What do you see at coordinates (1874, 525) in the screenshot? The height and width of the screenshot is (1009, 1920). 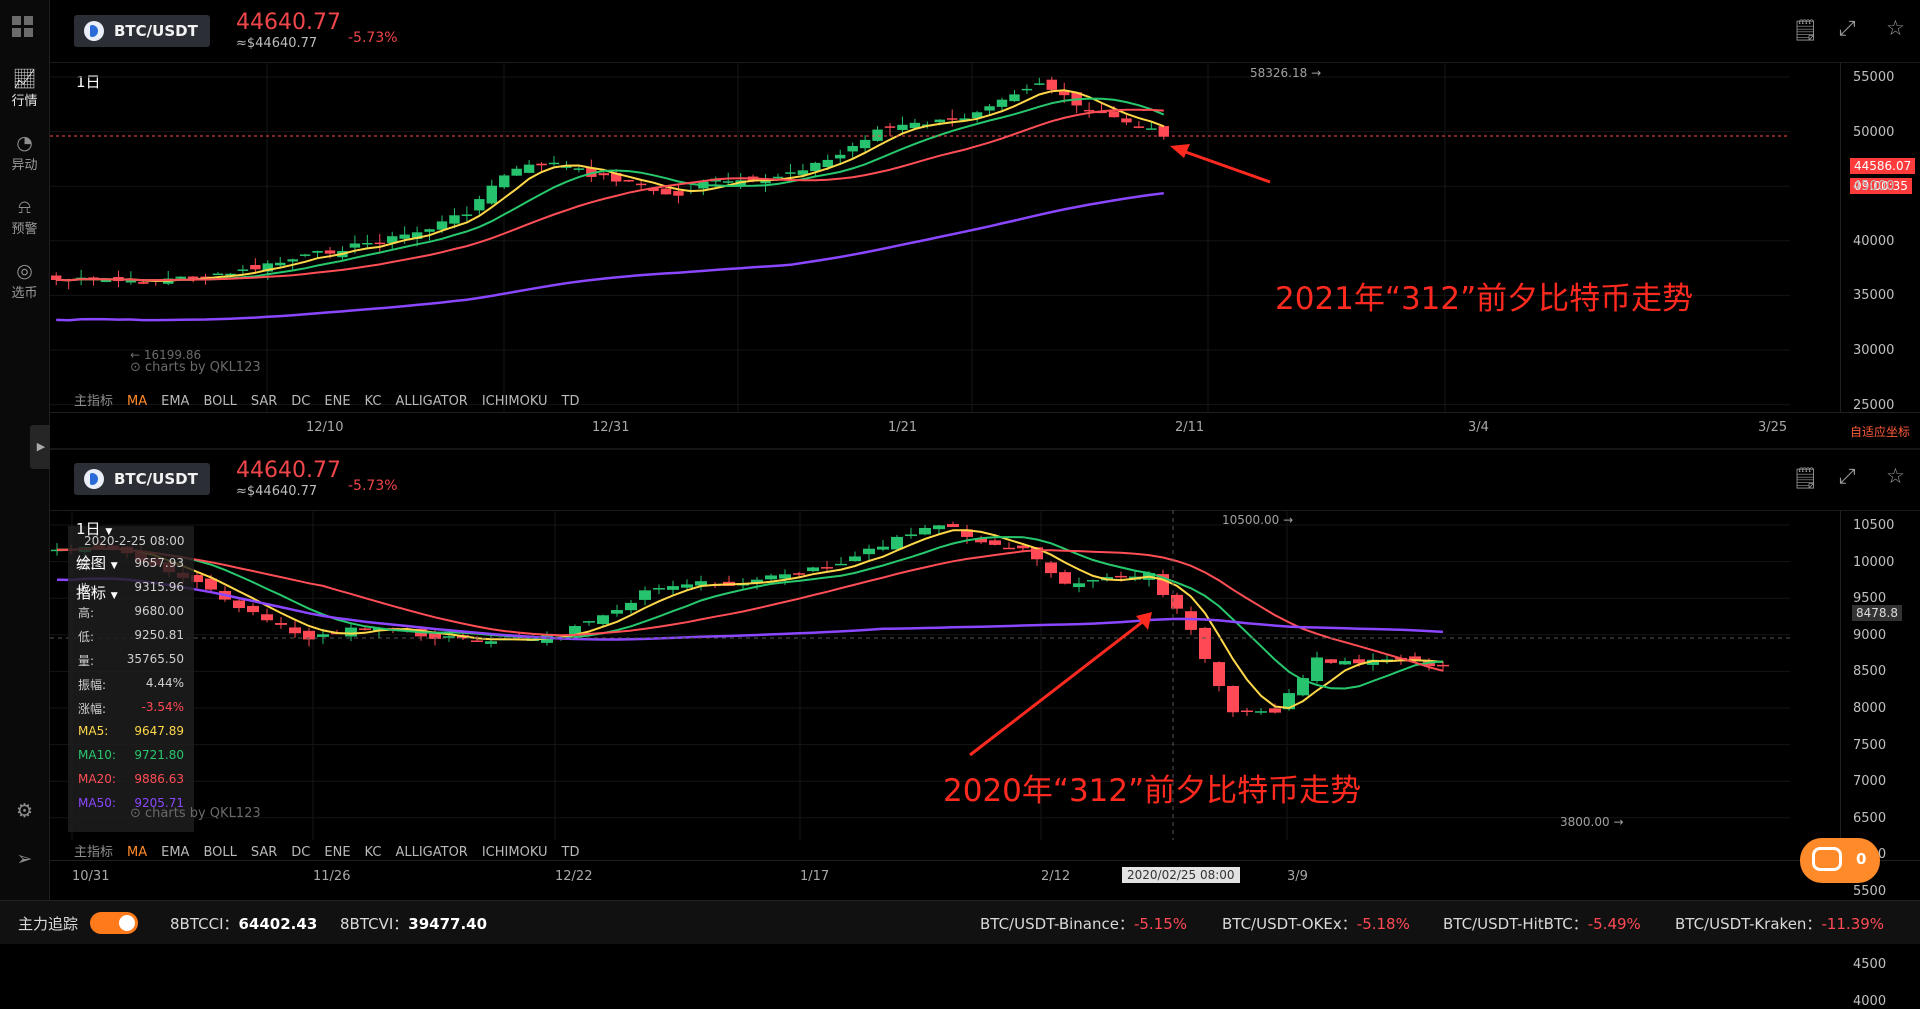 I see `y-tick: 10500` at bounding box center [1874, 525].